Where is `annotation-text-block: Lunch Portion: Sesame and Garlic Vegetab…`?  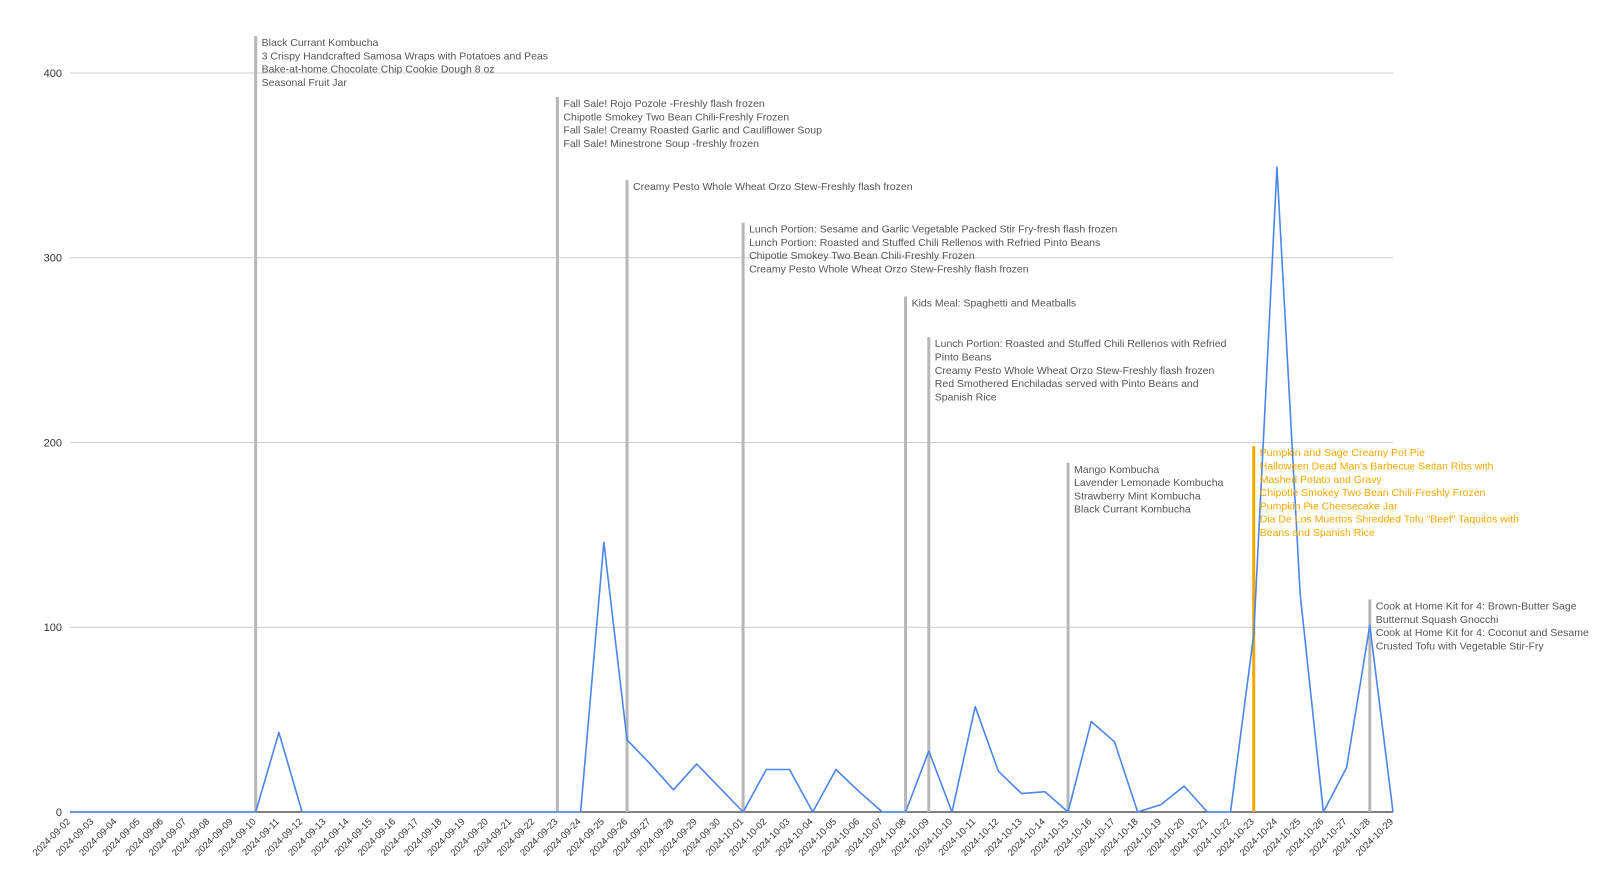 annotation-text-block: Lunch Portion: Sesame and Garlic Vegetab… is located at coordinates (933, 250).